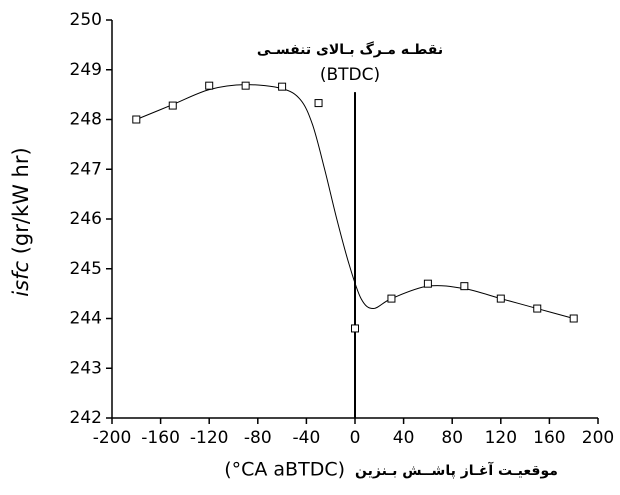  Describe the element at coordinates (86, 319) in the screenshot. I see `y-tick-label: 244` at that location.